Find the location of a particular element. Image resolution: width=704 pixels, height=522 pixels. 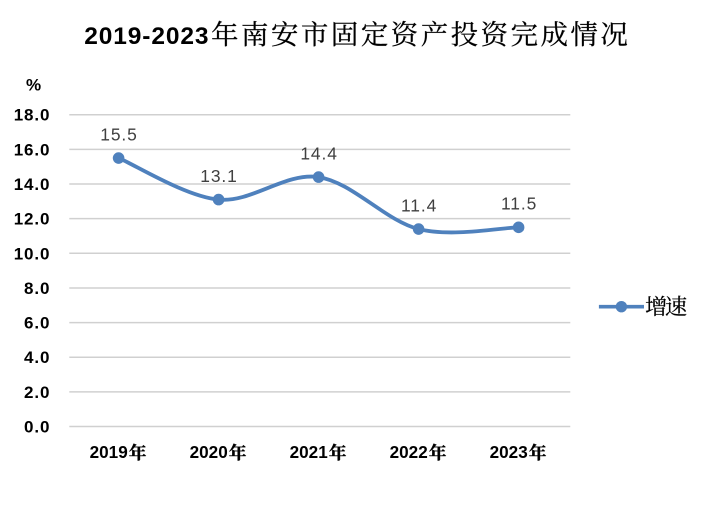

svg-text: 12.0 is located at coordinates (32, 219).